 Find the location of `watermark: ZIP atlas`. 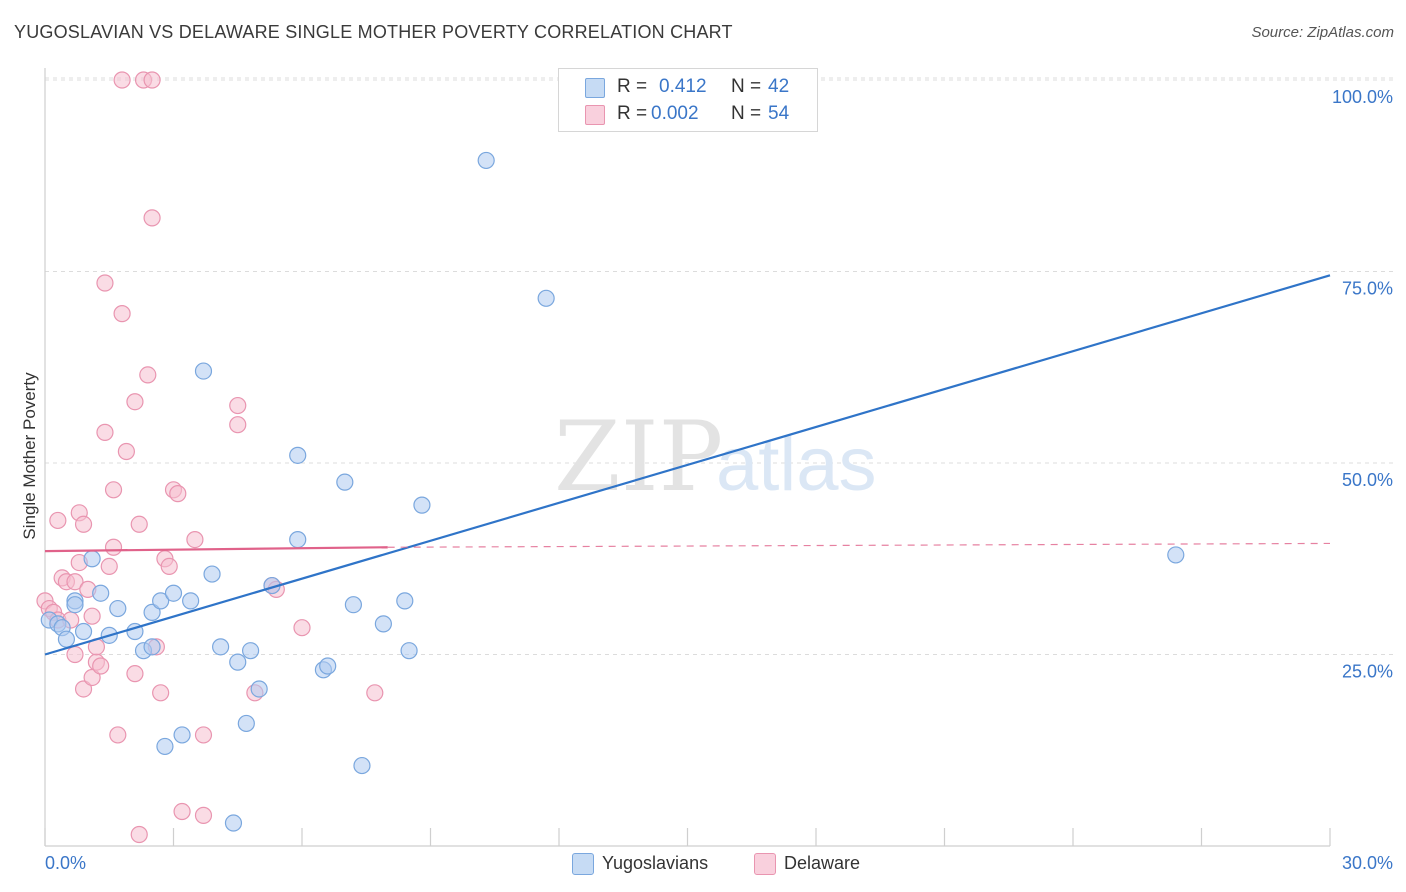

watermark: ZIP atlas is located at coordinates (715, 457).